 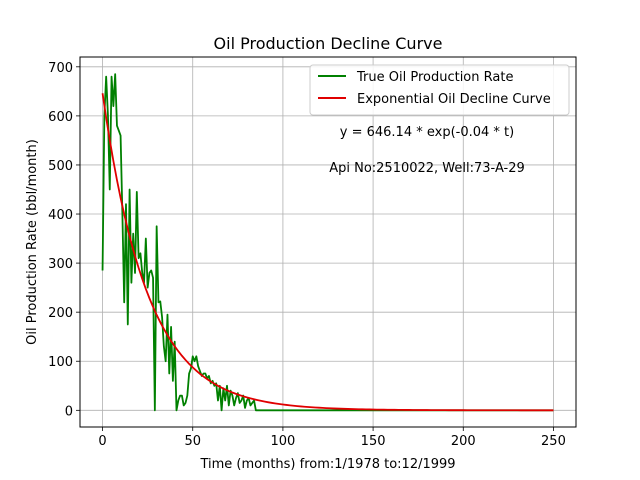 I want to click on y-tick-label: 600, so click(x=60, y=117).